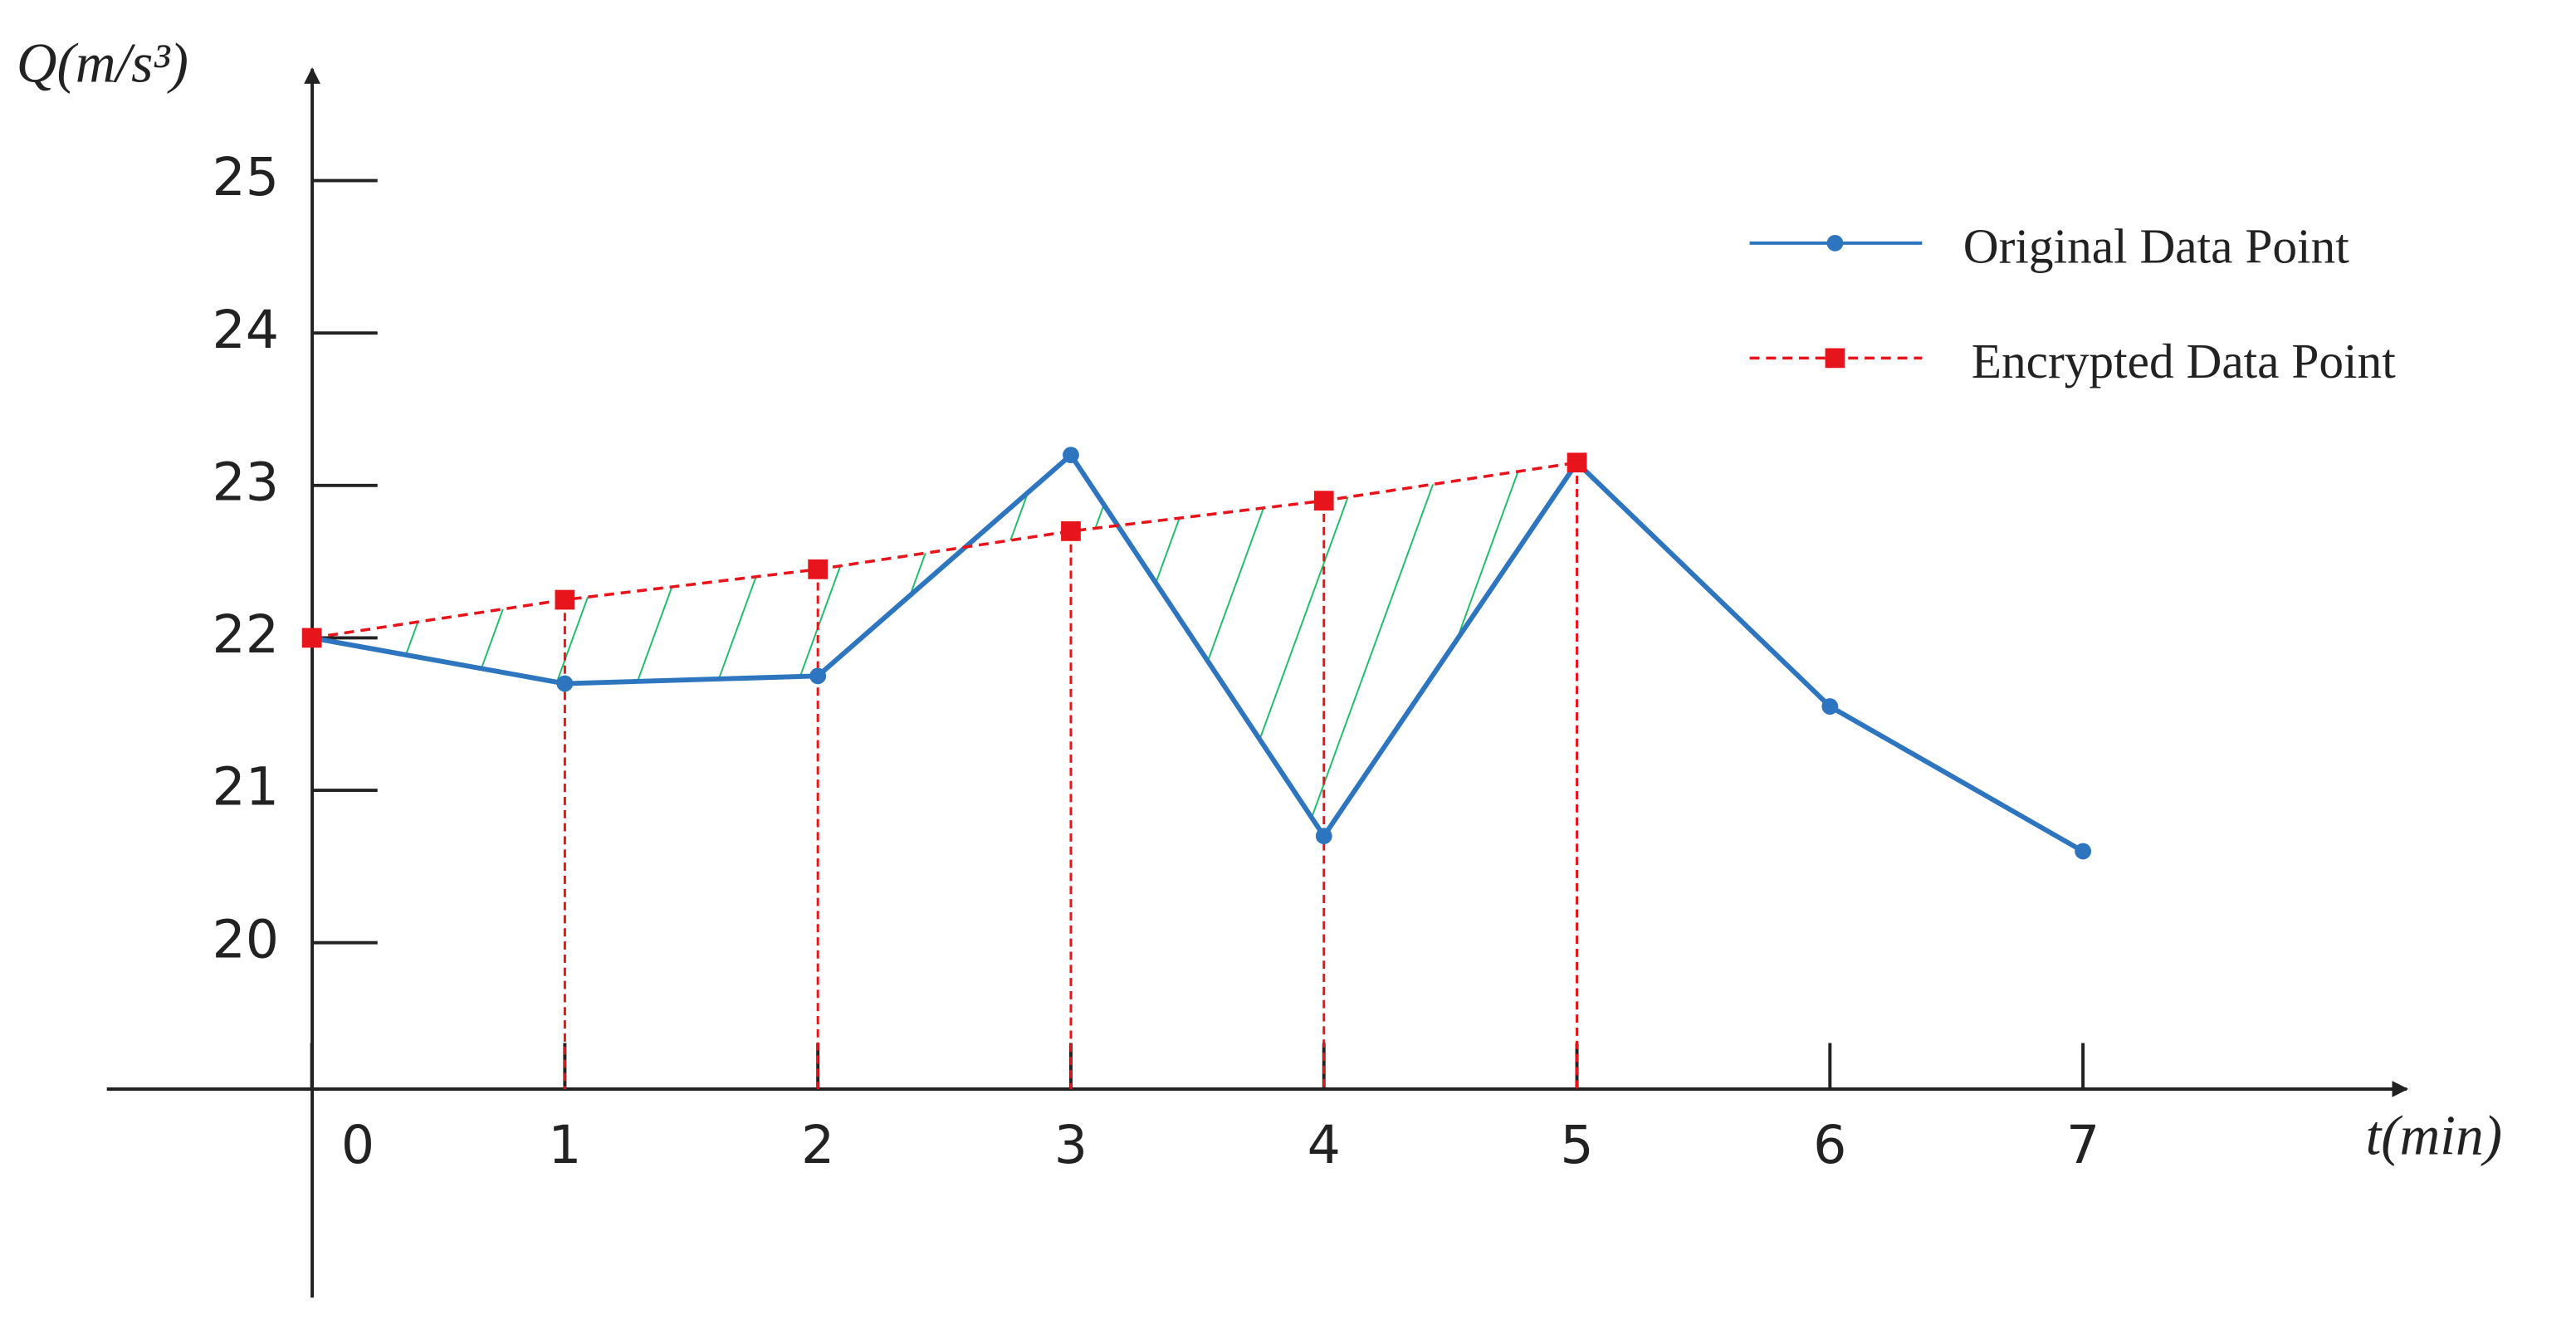 The width and height of the screenshot is (2576, 1319). I want to click on x-tick-label: 1, so click(564, 1144).